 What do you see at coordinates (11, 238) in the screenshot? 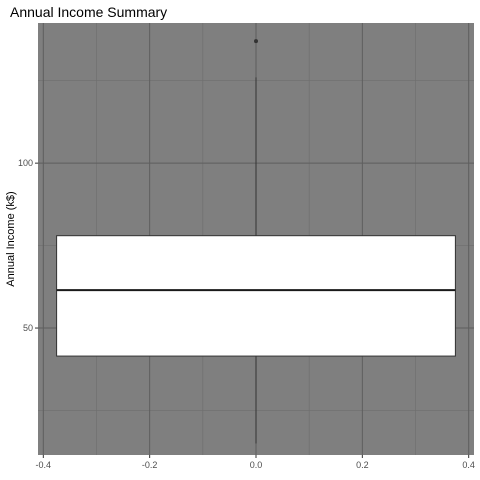
I see `y-axis-title: Annual Income (k$)` at bounding box center [11, 238].